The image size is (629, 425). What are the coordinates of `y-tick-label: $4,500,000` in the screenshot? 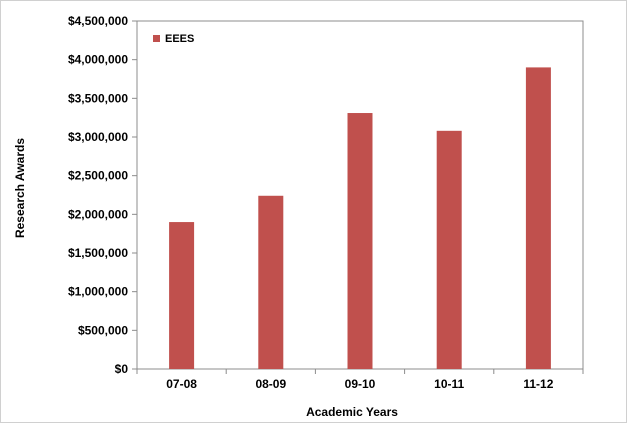 It's located at (98, 21).